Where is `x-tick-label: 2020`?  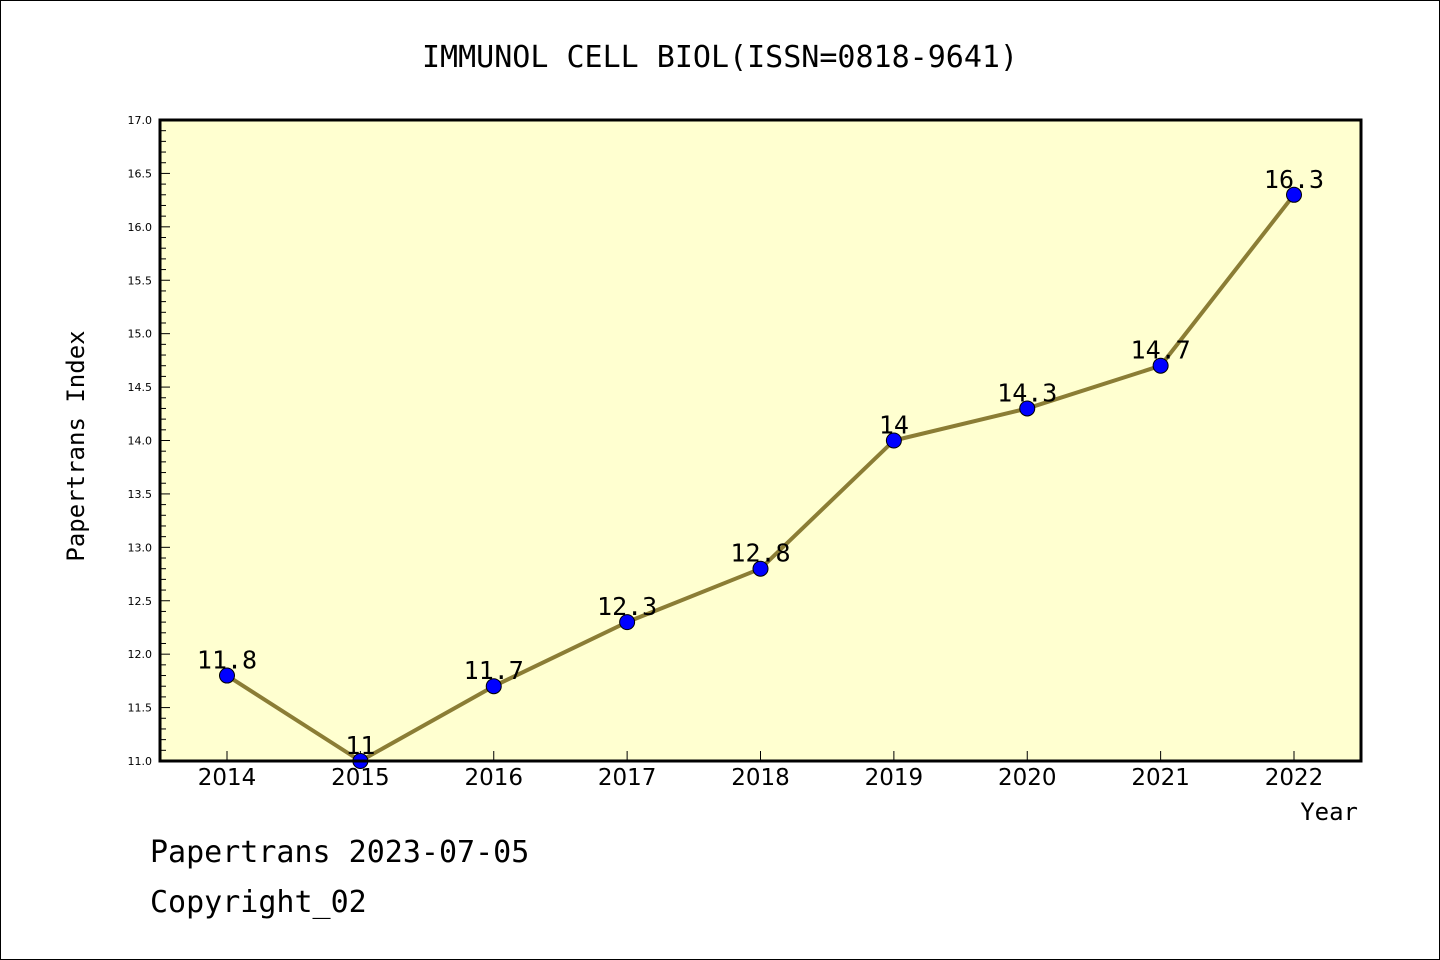
x-tick-label: 2020 is located at coordinates (1027, 778).